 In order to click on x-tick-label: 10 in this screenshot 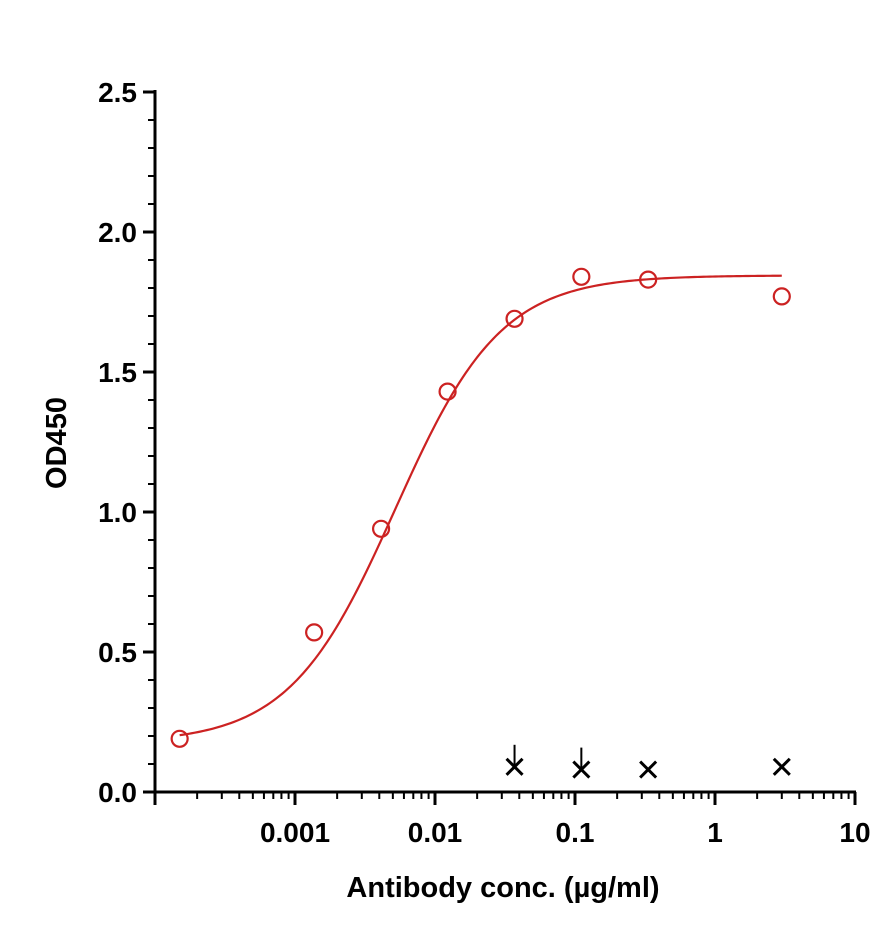, I will do `click(854, 832)`.